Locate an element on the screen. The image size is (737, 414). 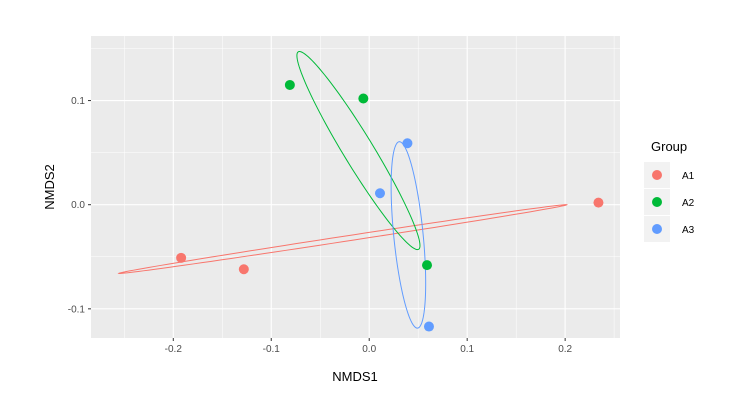
y-tick-label: 0.0 is located at coordinates (78, 205).